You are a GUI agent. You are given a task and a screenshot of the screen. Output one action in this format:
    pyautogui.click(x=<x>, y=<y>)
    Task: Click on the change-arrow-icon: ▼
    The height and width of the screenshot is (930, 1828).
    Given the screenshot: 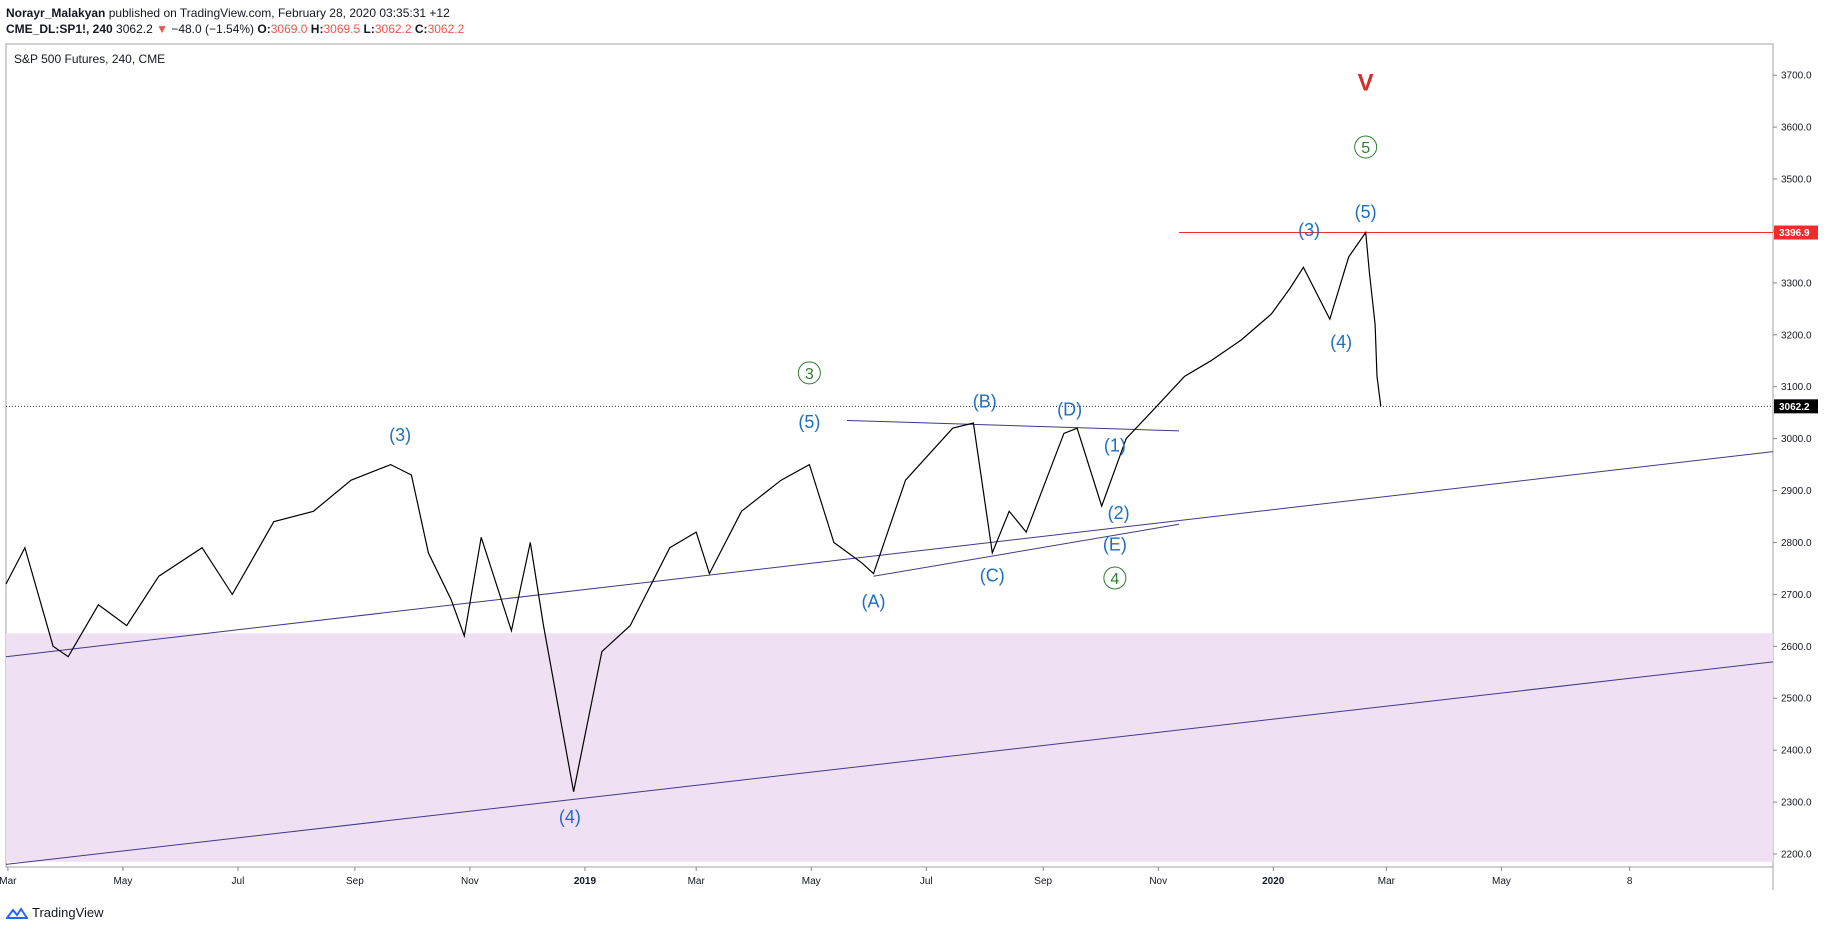 What is the action you would take?
    pyautogui.click(x=162, y=29)
    